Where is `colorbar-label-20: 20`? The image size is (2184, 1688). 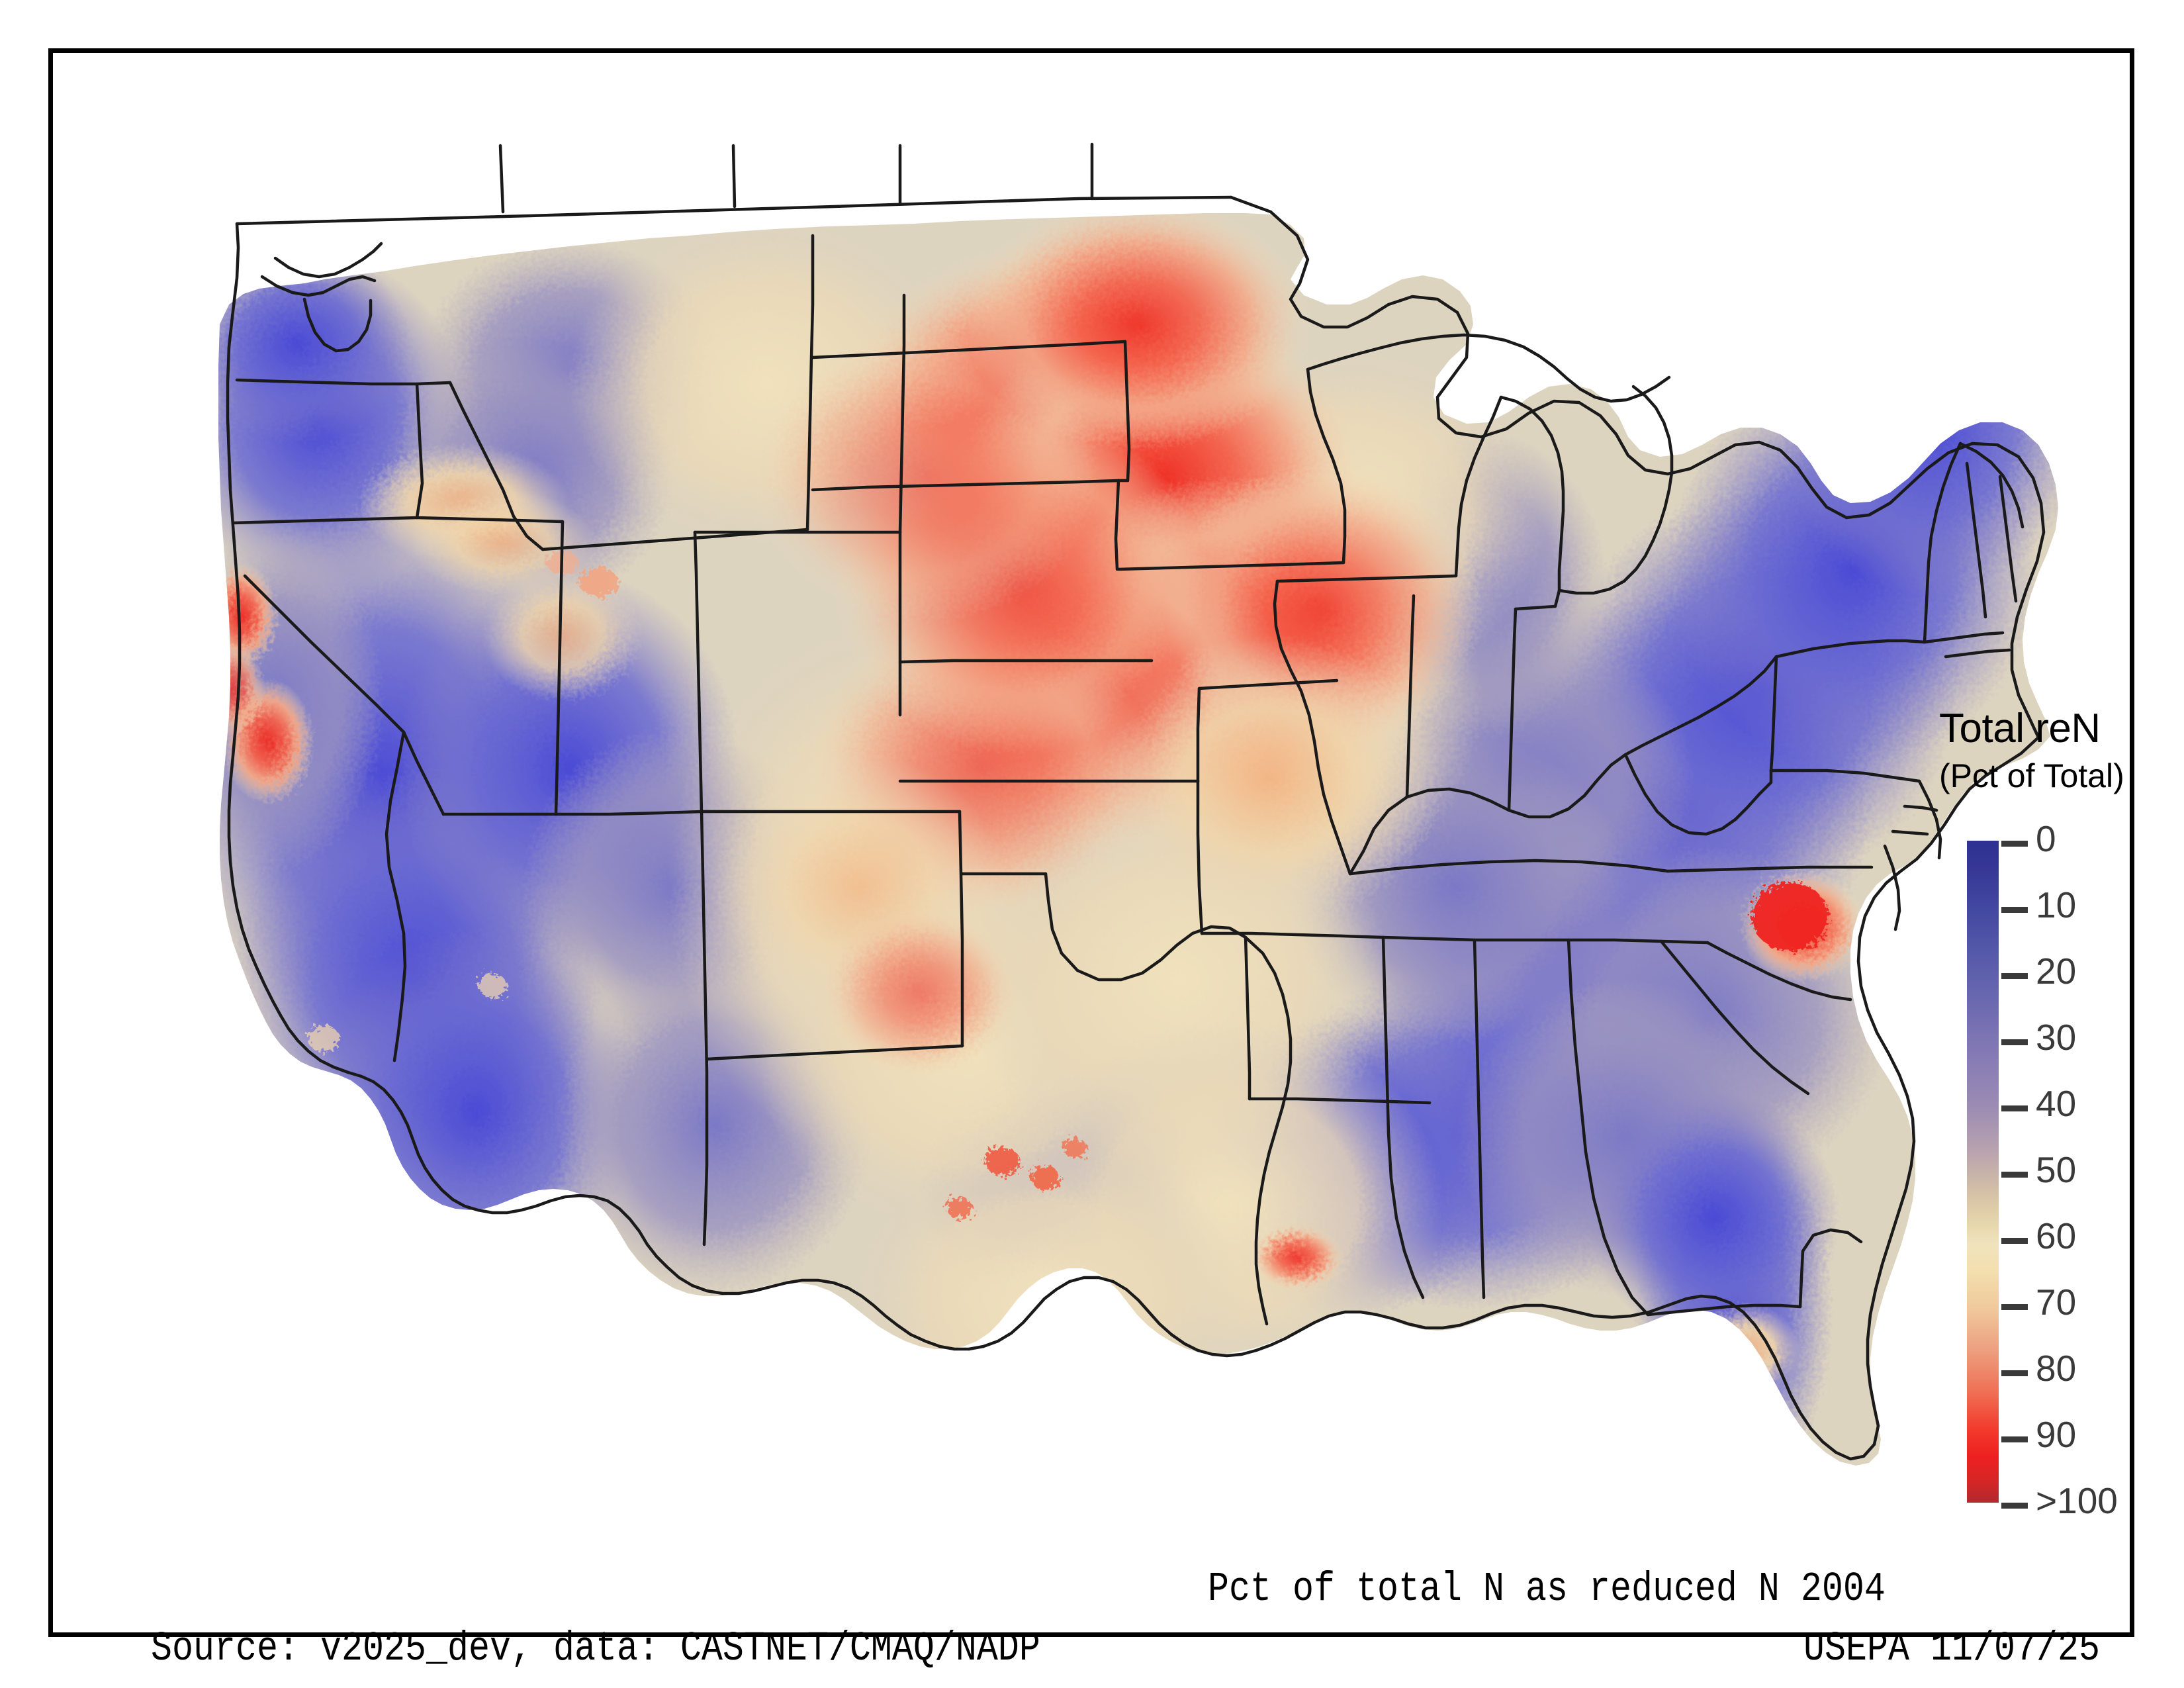 colorbar-label-20: 20 is located at coordinates (2056, 971).